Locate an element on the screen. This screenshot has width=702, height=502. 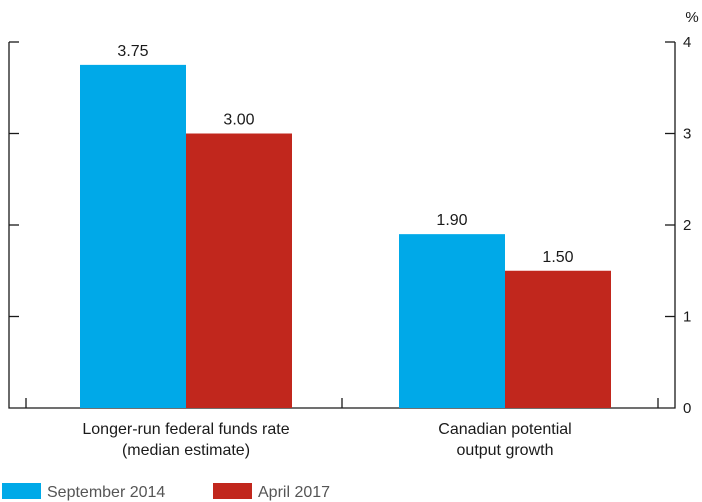
y-axis-unit-label: % is located at coordinates (691, 17).